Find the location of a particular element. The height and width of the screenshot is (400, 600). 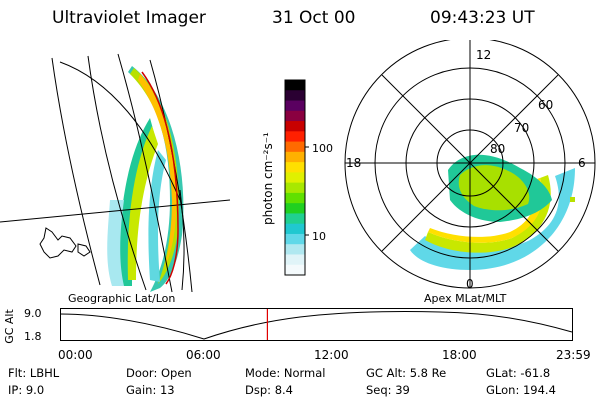

emission-speck is located at coordinates (572, 199).